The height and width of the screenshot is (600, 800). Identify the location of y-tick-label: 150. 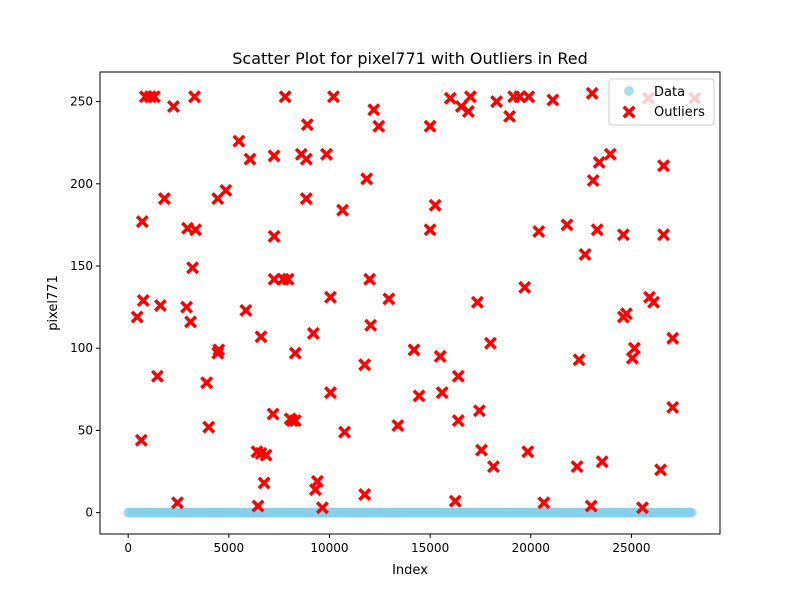
(81, 266).